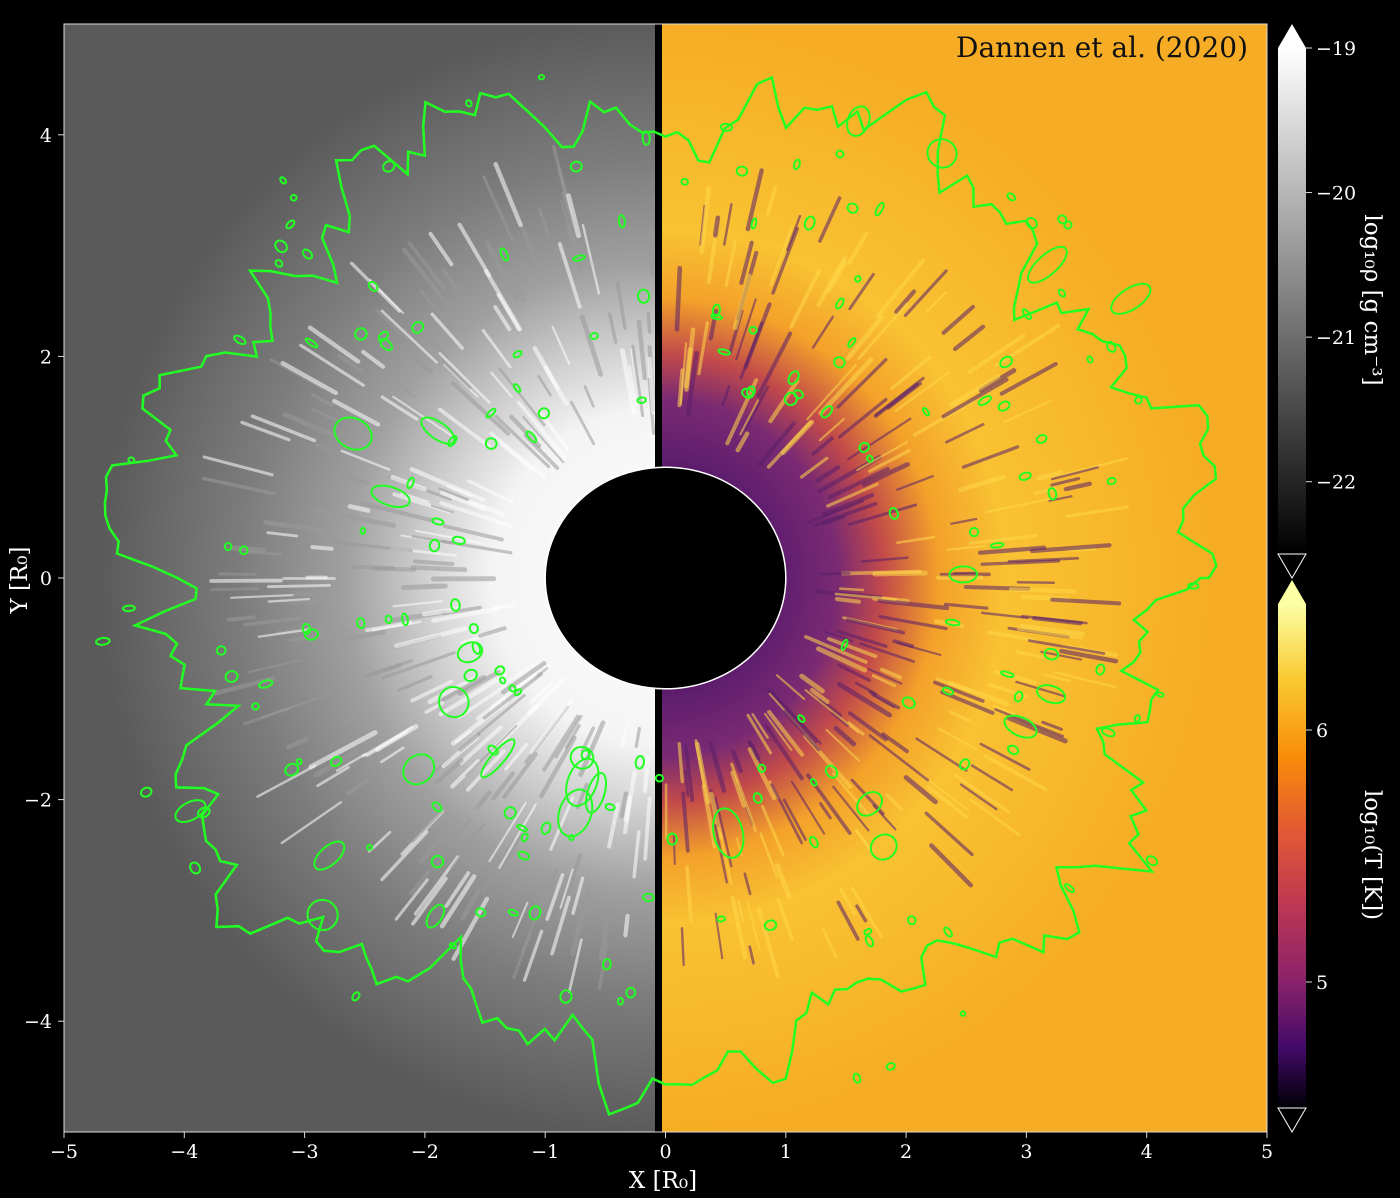 The width and height of the screenshot is (1400, 1198). What do you see at coordinates (1336, 338) in the screenshot?
I see `colorbar-tick-label: −21` at bounding box center [1336, 338].